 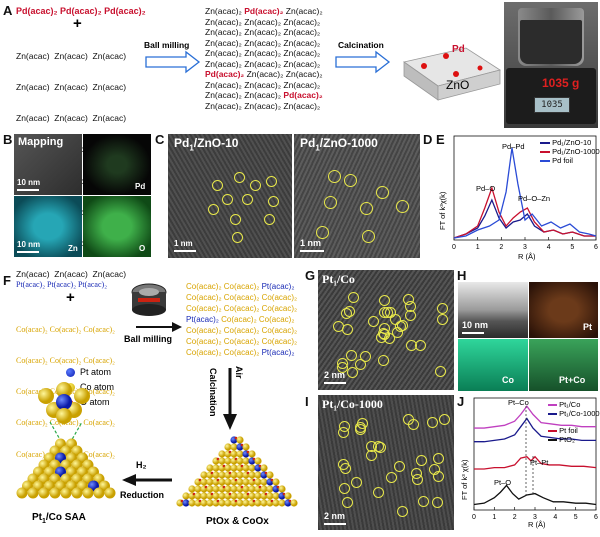 I want to click on mapping-h-co: Co, so click(x=493, y=365).